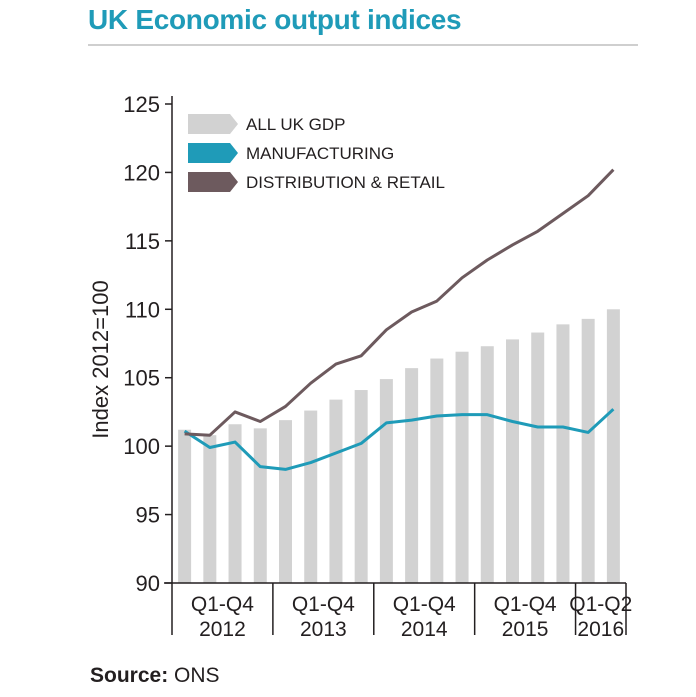  I want to click on y-tick-label: 115, so click(142, 241).